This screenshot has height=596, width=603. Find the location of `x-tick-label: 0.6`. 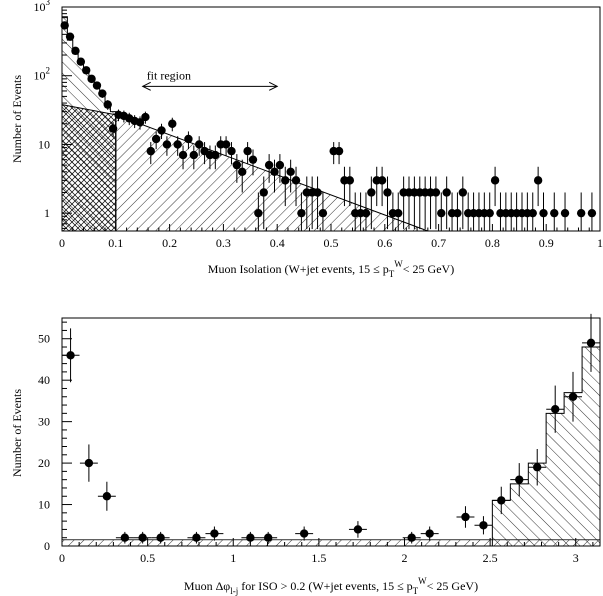

x-tick-label: 0.6 is located at coordinates (384, 243).